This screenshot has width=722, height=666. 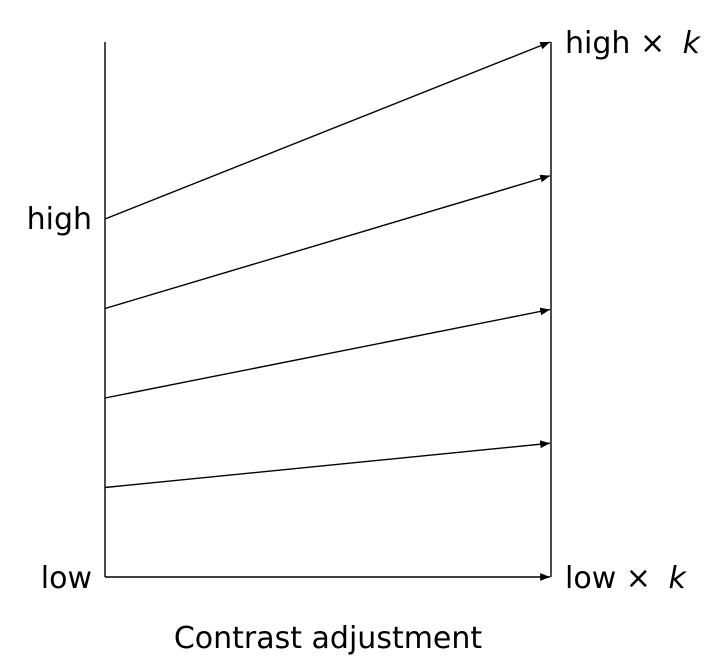 What do you see at coordinates (328, 638) in the screenshot?
I see `caption: Contrast adjustment` at bounding box center [328, 638].